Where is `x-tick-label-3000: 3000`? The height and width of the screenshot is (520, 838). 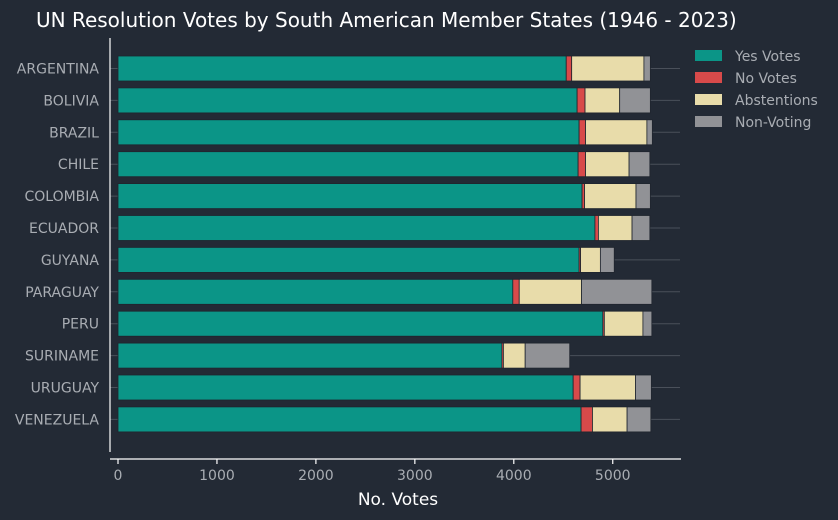 x-tick-label-3000: 3000 is located at coordinates (415, 476).